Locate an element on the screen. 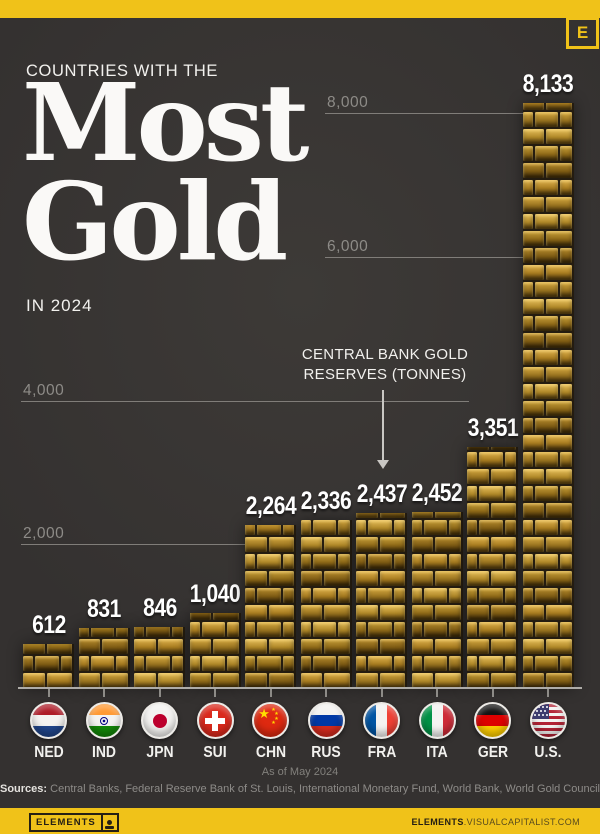  footer-accent-bar: ELEMENTS ELEMENTS.VISUALCAPITALIST.COM is located at coordinates (300, 821).